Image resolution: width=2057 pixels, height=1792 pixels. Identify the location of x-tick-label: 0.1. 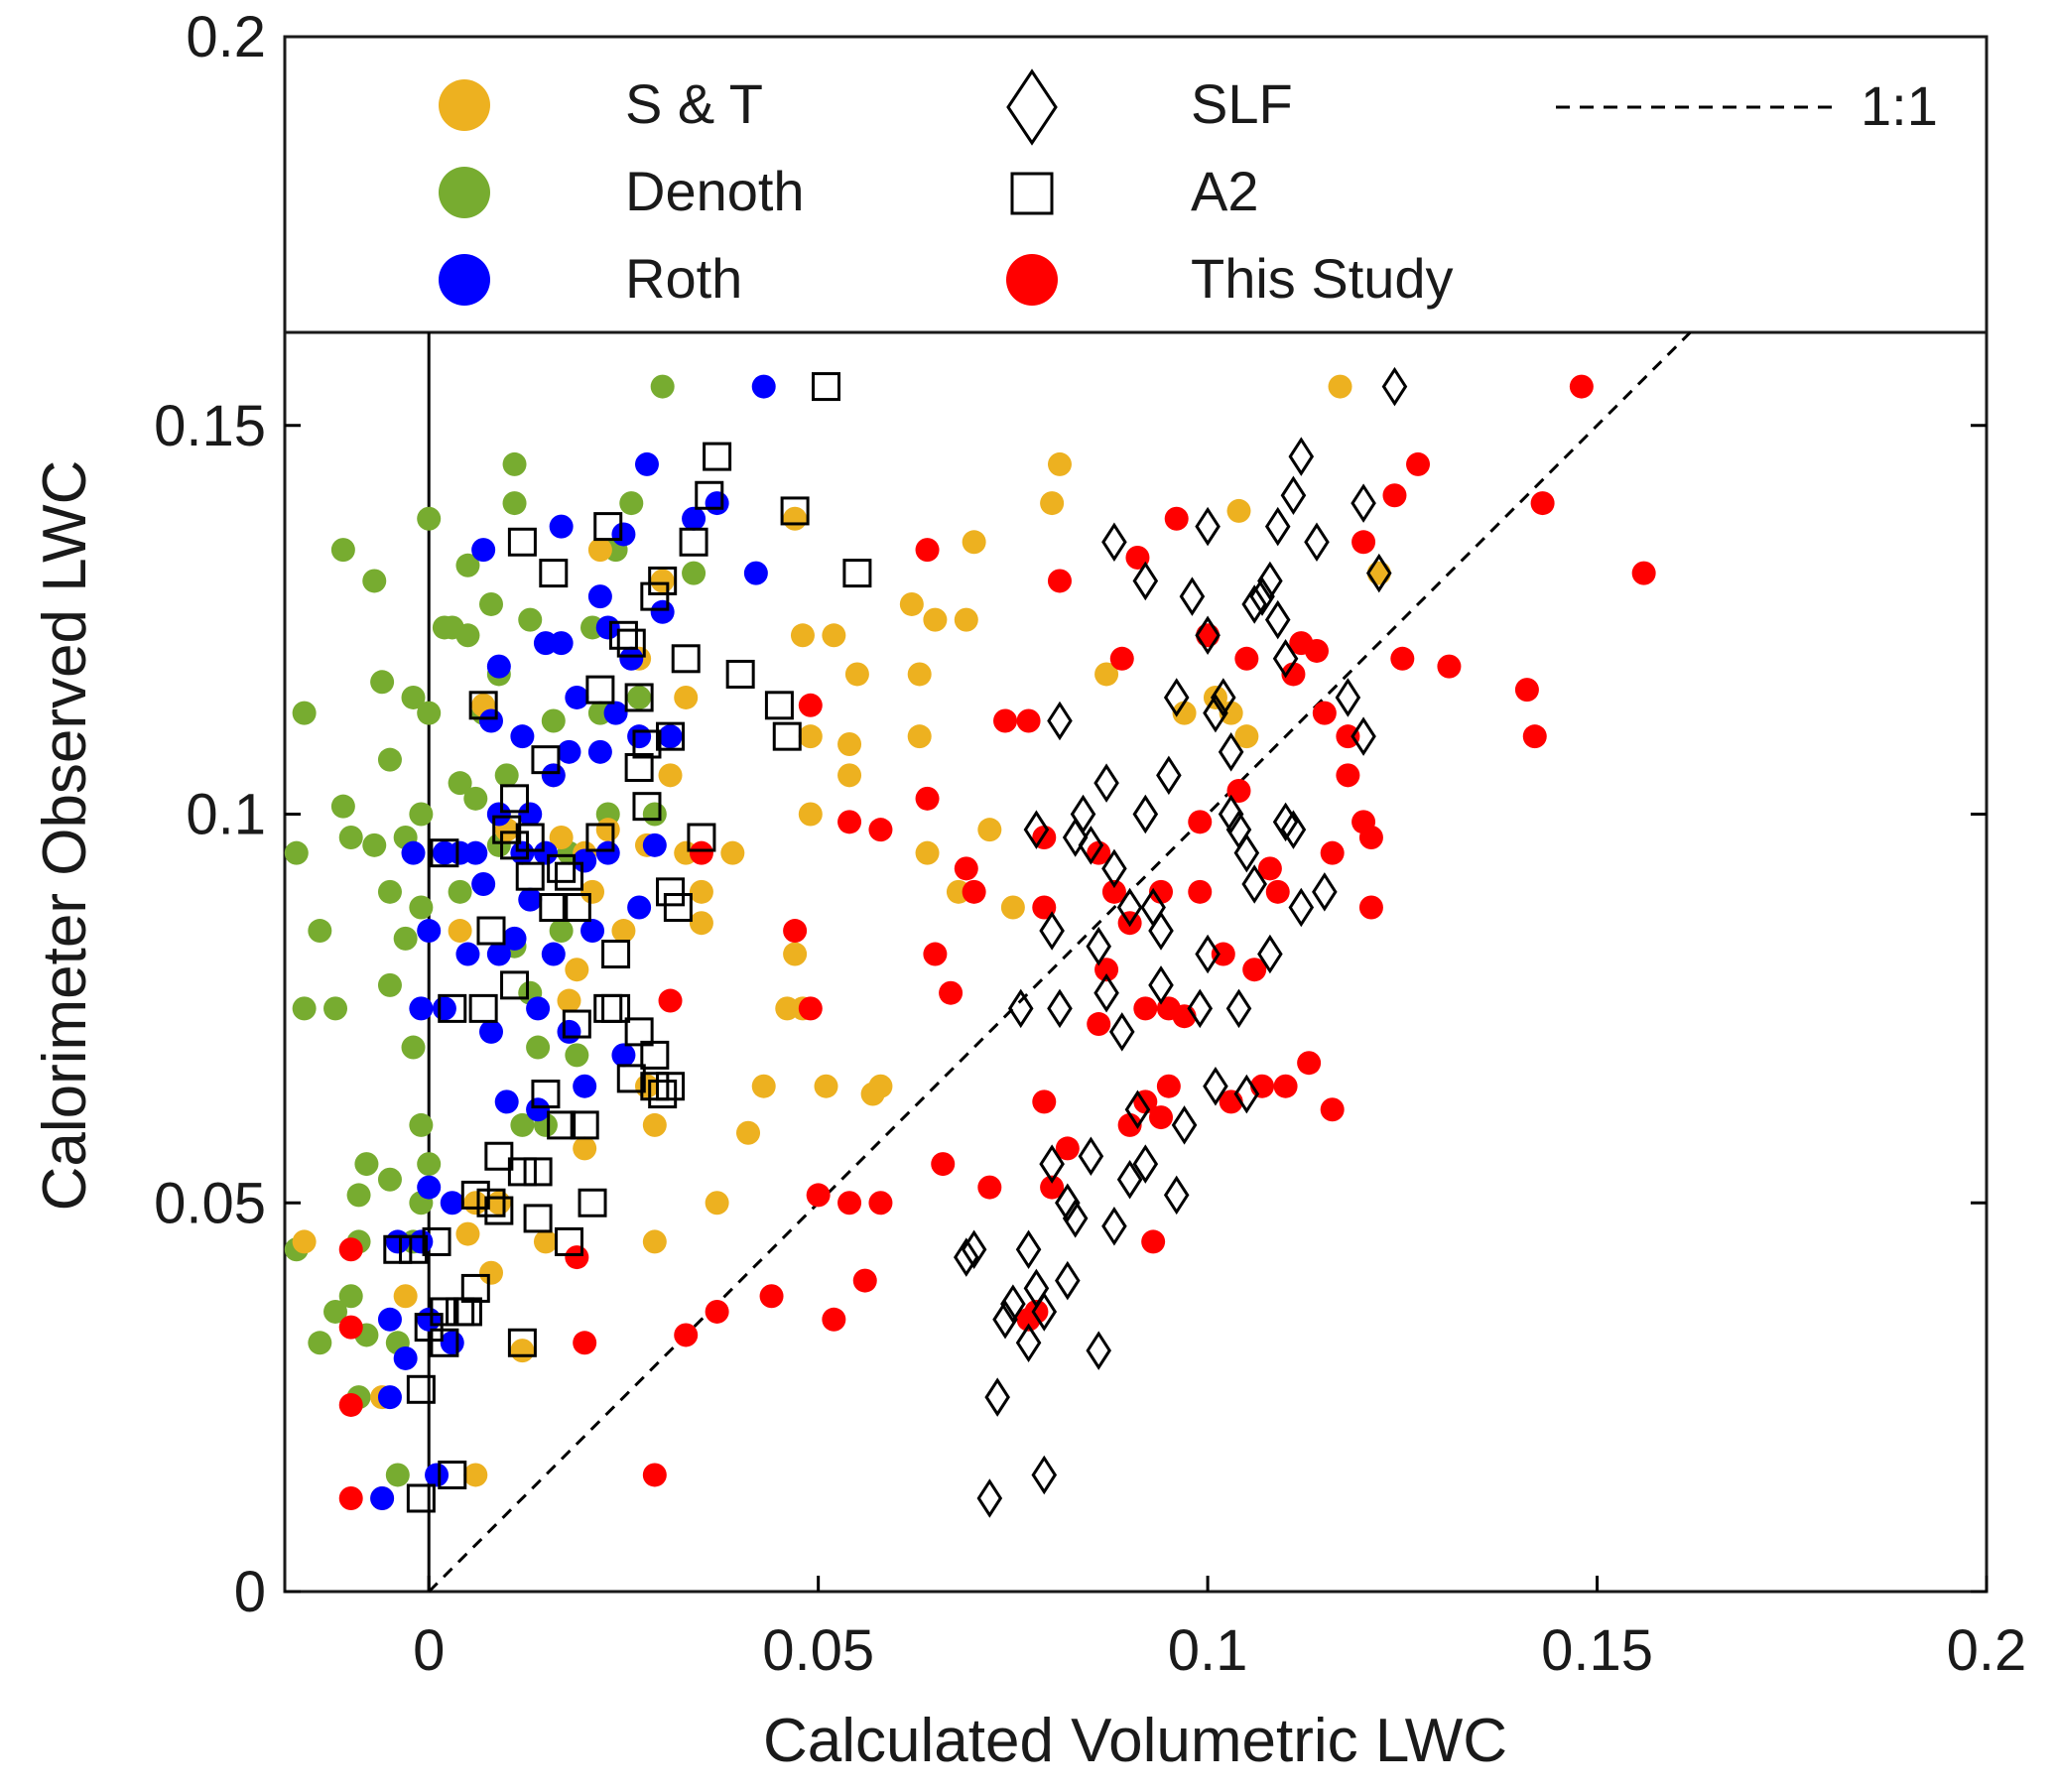
(1208, 1650).